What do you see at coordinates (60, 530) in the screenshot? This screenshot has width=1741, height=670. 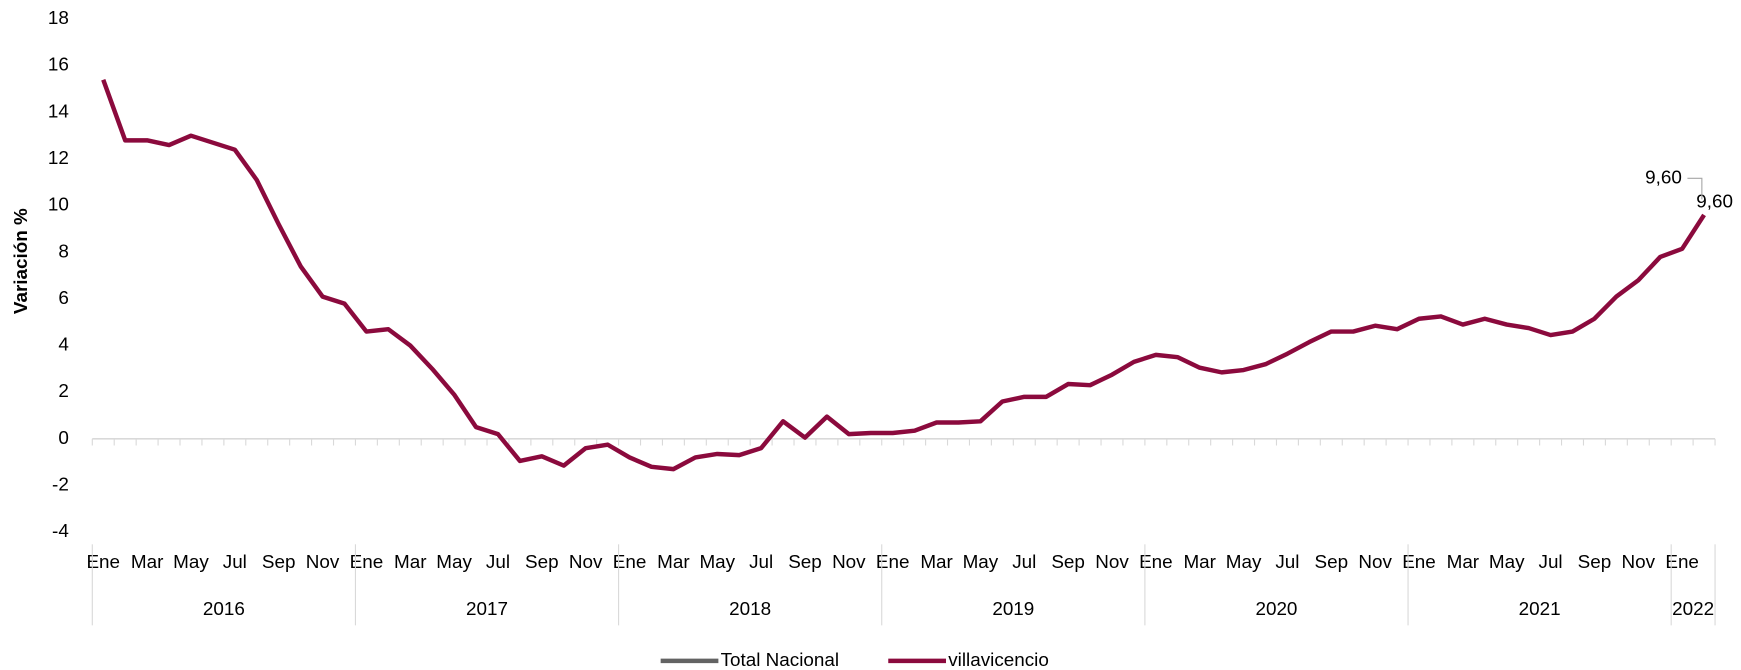 I see `y-tick-label: -4` at bounding box center [60, 530].